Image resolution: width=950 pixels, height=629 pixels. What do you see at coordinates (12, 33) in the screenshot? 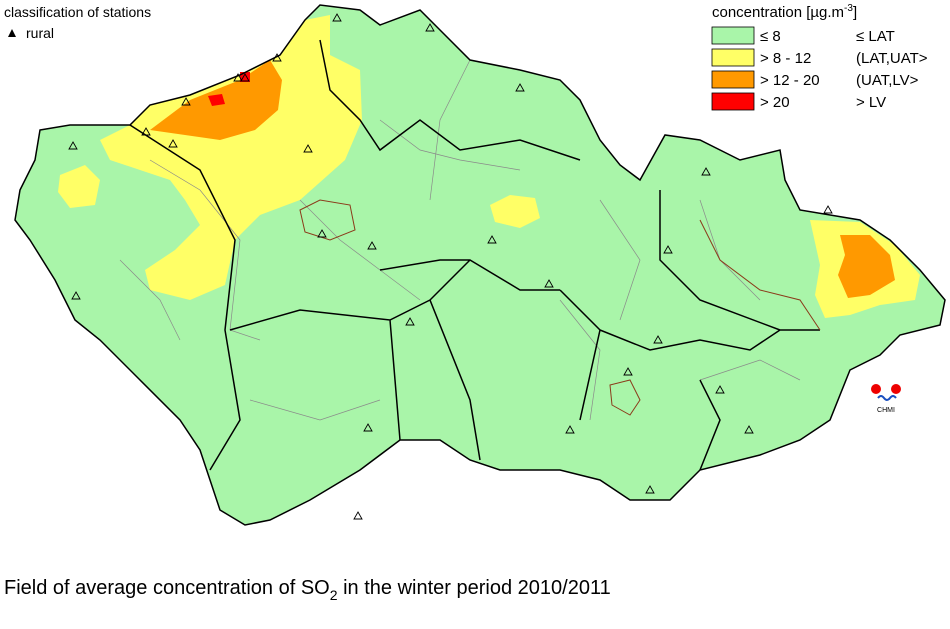
I see `station-legend-symbol` at bounding box center [12, 33].